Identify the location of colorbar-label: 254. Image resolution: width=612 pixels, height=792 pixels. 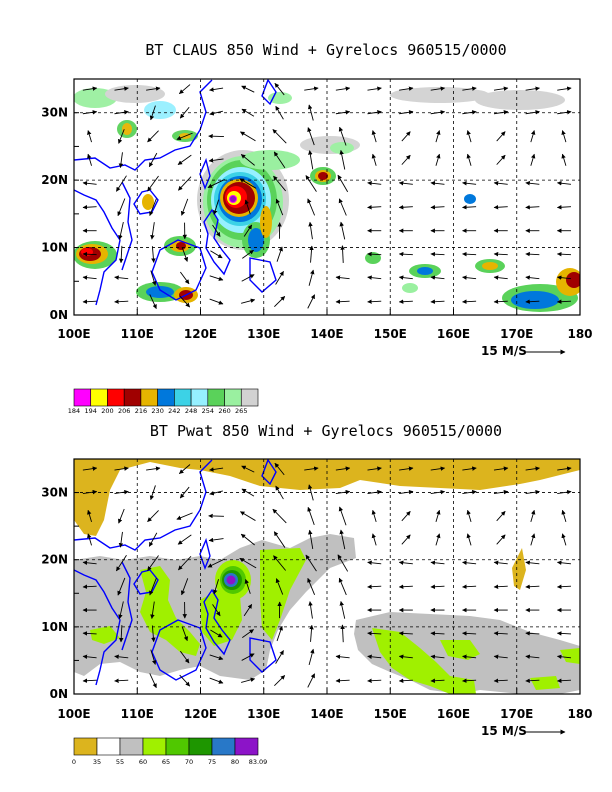
(208, 411).